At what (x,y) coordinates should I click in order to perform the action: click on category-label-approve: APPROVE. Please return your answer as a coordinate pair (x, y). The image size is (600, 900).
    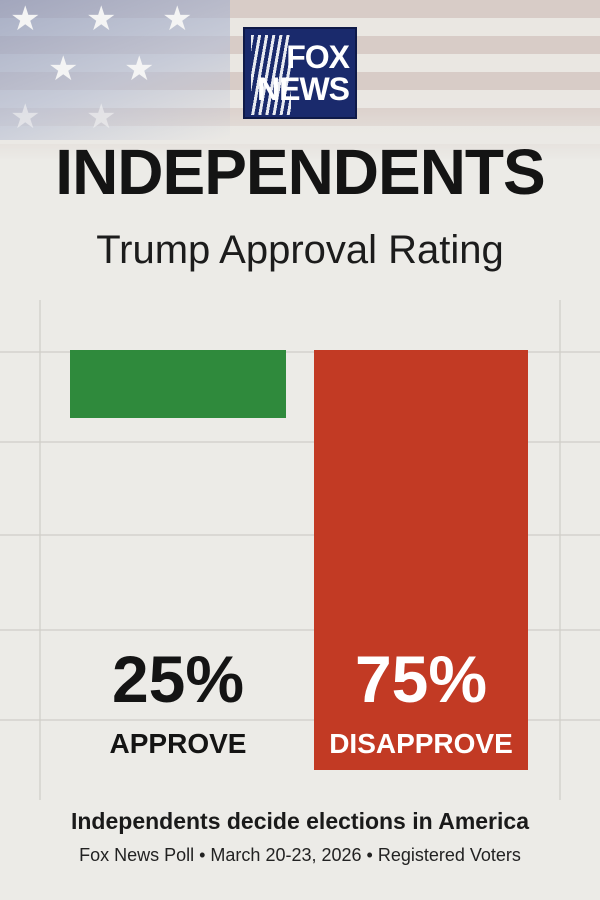
    Looking at the image, I should click on (178, 743).